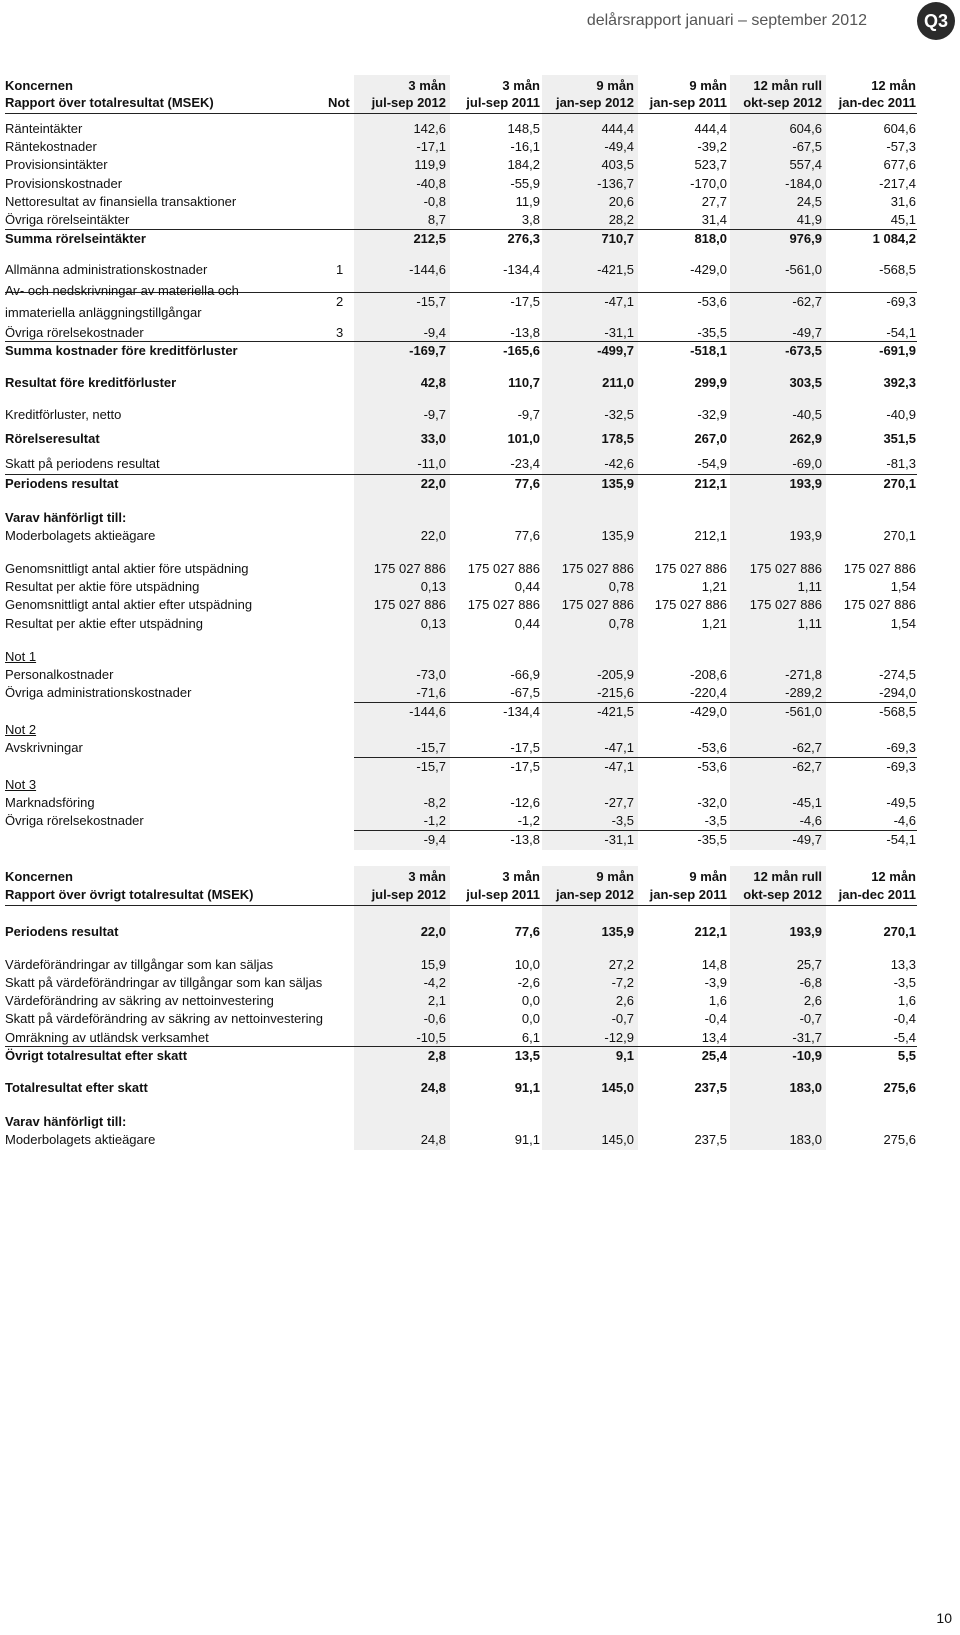 The width and height of the screenshot is (960, 1635). I want to click on row-label: Övrigt totalresultat efter skatt, so click(96, 1055).